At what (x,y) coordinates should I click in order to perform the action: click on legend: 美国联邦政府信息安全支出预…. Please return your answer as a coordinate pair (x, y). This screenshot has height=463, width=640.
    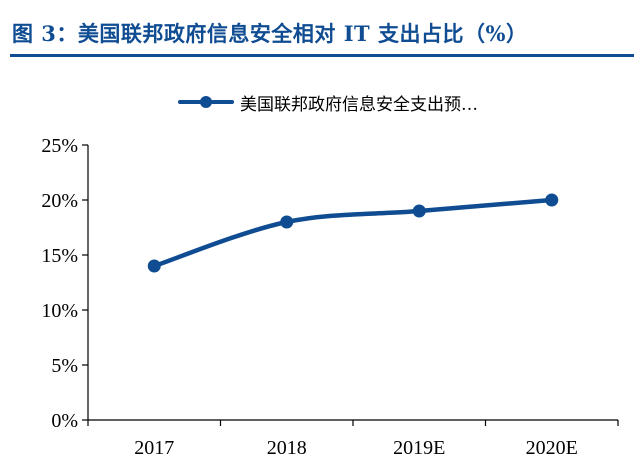
    Looking at the image, I should click on (328, 102).